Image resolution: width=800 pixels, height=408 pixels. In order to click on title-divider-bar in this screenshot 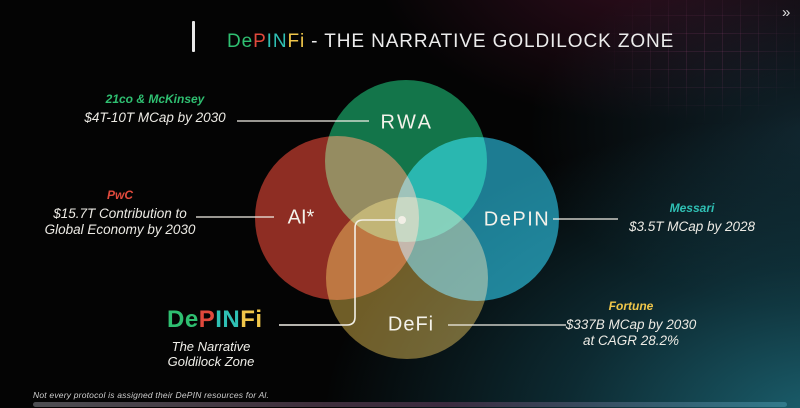, I will do `click(193, 36)`.